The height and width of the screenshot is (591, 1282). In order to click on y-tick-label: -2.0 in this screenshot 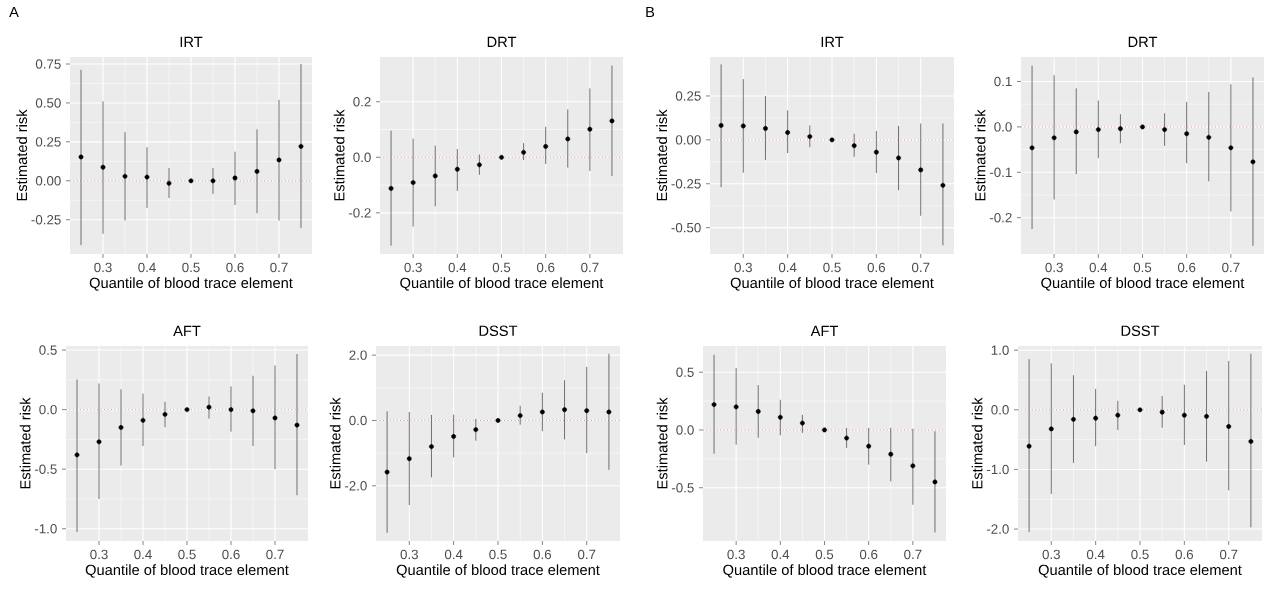, I will do `click(997, 529)`.